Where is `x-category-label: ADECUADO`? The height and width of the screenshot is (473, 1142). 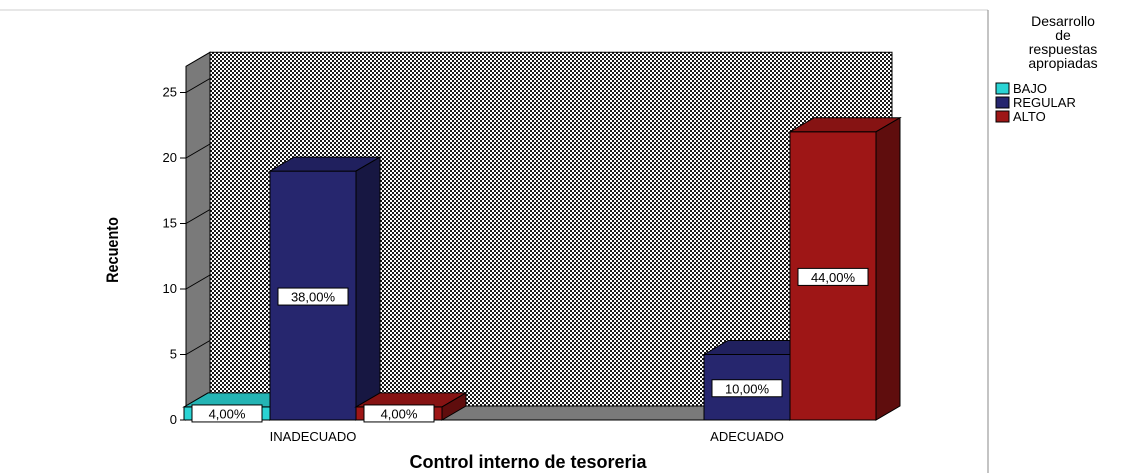 x-category-label: ADECUADO is located at coordinates (747, 436).